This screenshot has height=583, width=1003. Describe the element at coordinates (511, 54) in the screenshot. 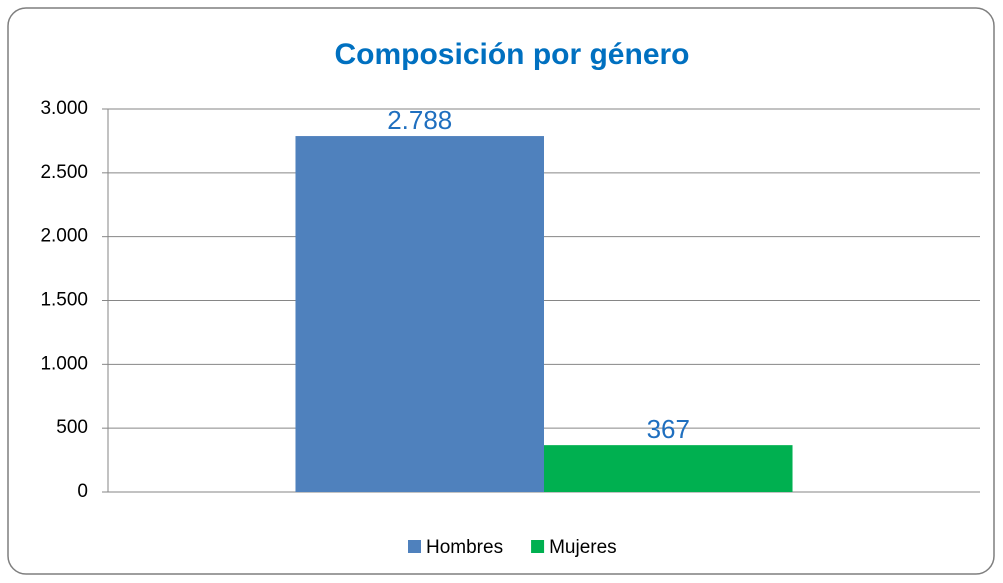

I see `chart-title: Composición por género` at that location.